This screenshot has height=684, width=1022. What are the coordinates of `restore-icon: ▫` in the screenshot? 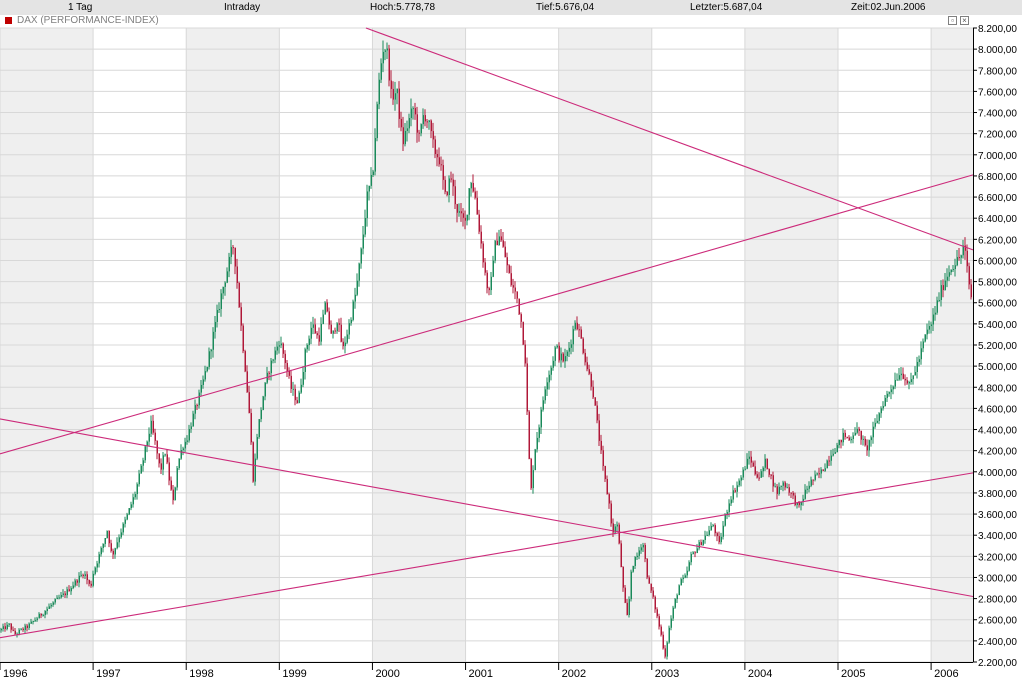 It's located at (952, 20).